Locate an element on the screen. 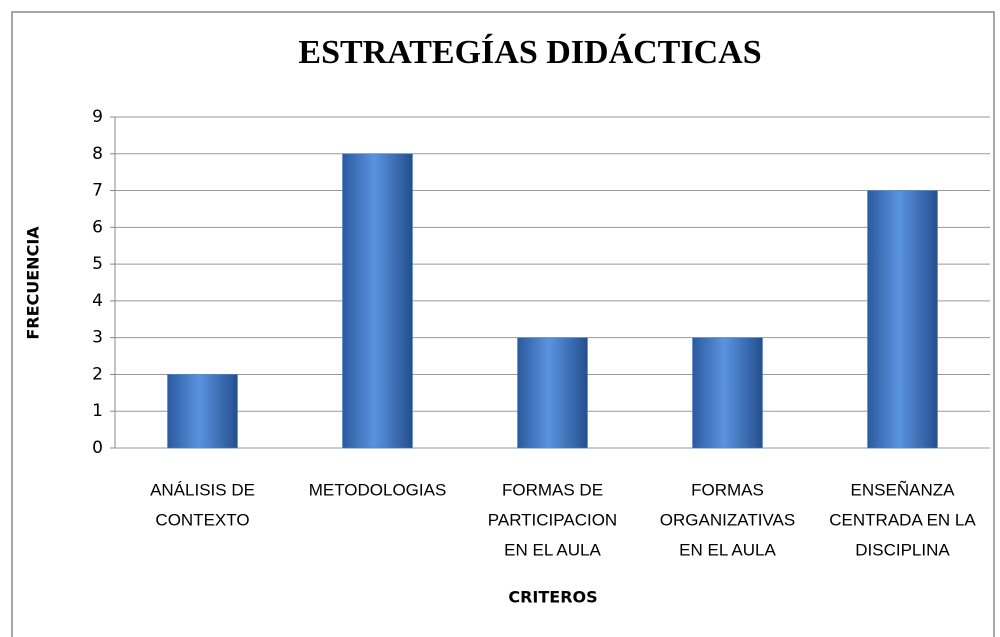  x-tick-label: CONTEXTO is located at coordinates (202, 519).